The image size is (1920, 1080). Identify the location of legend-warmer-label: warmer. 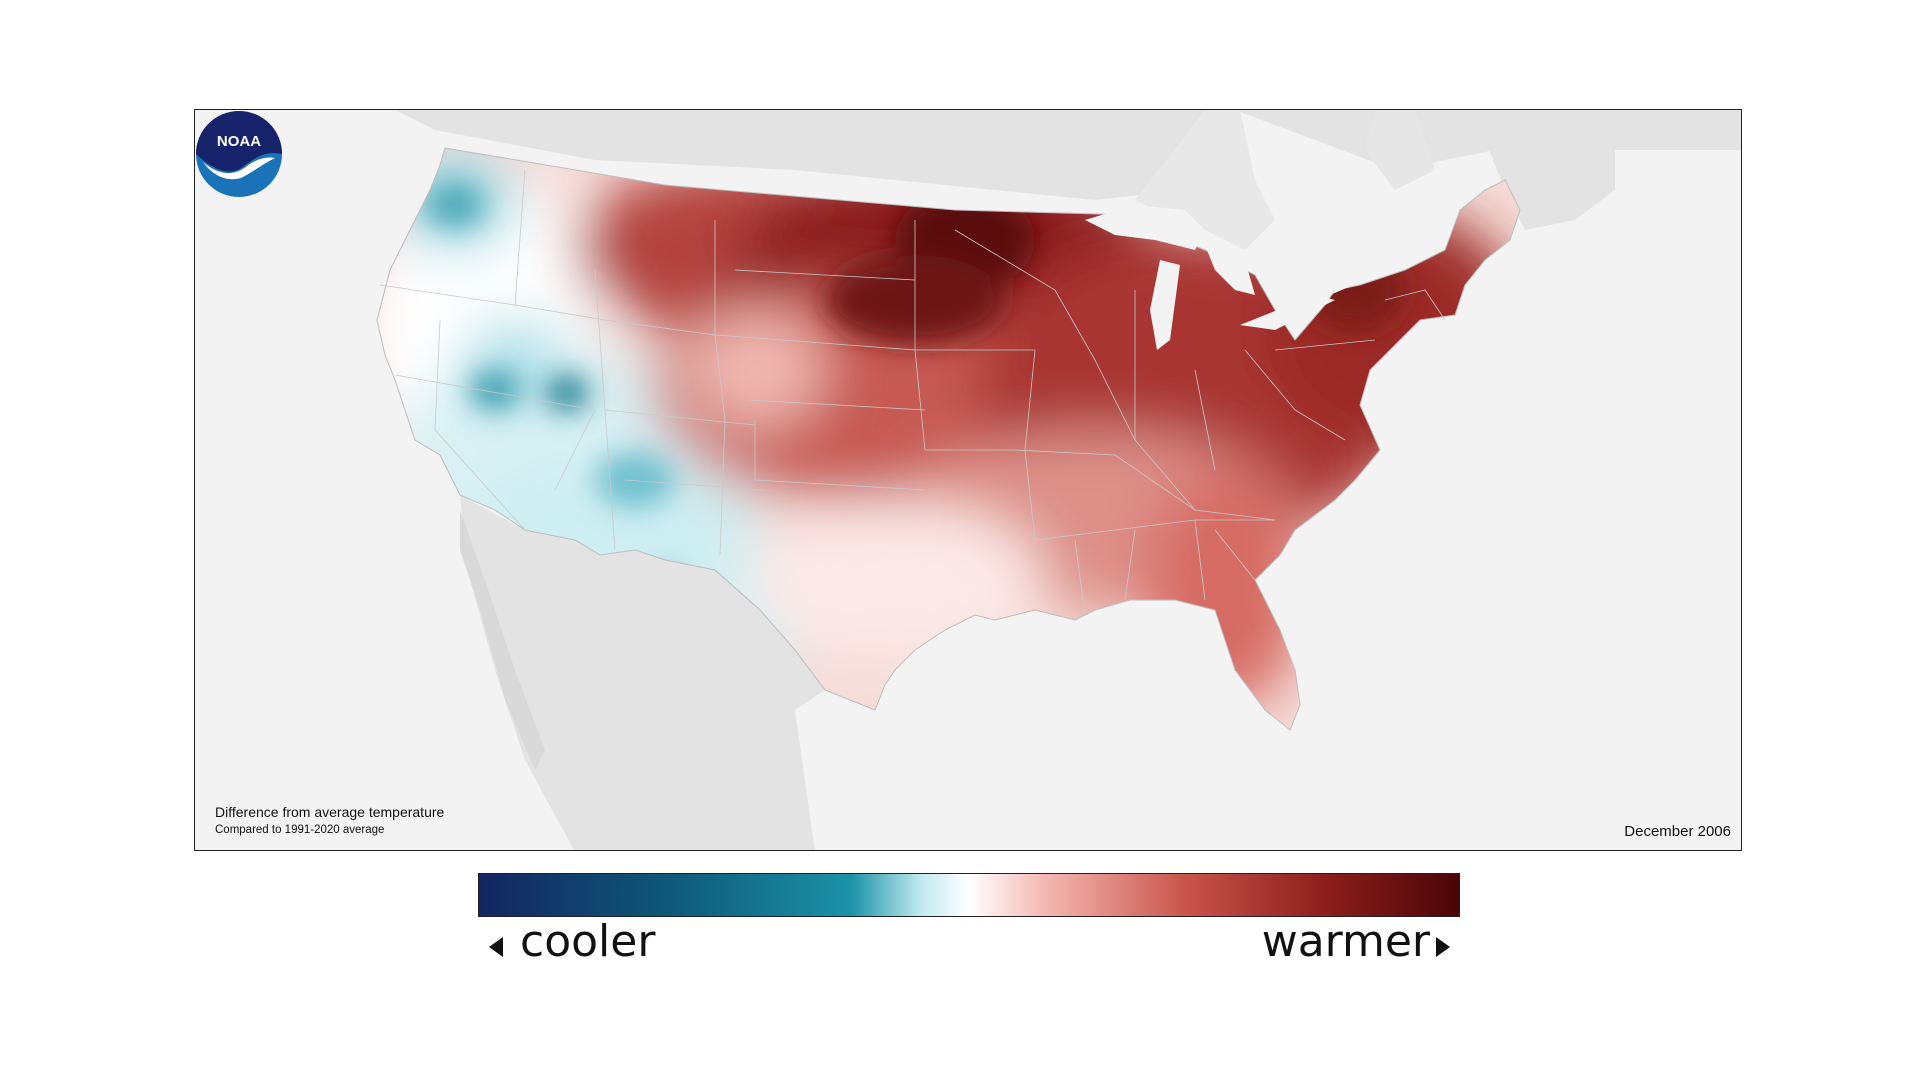
(1345, 941).